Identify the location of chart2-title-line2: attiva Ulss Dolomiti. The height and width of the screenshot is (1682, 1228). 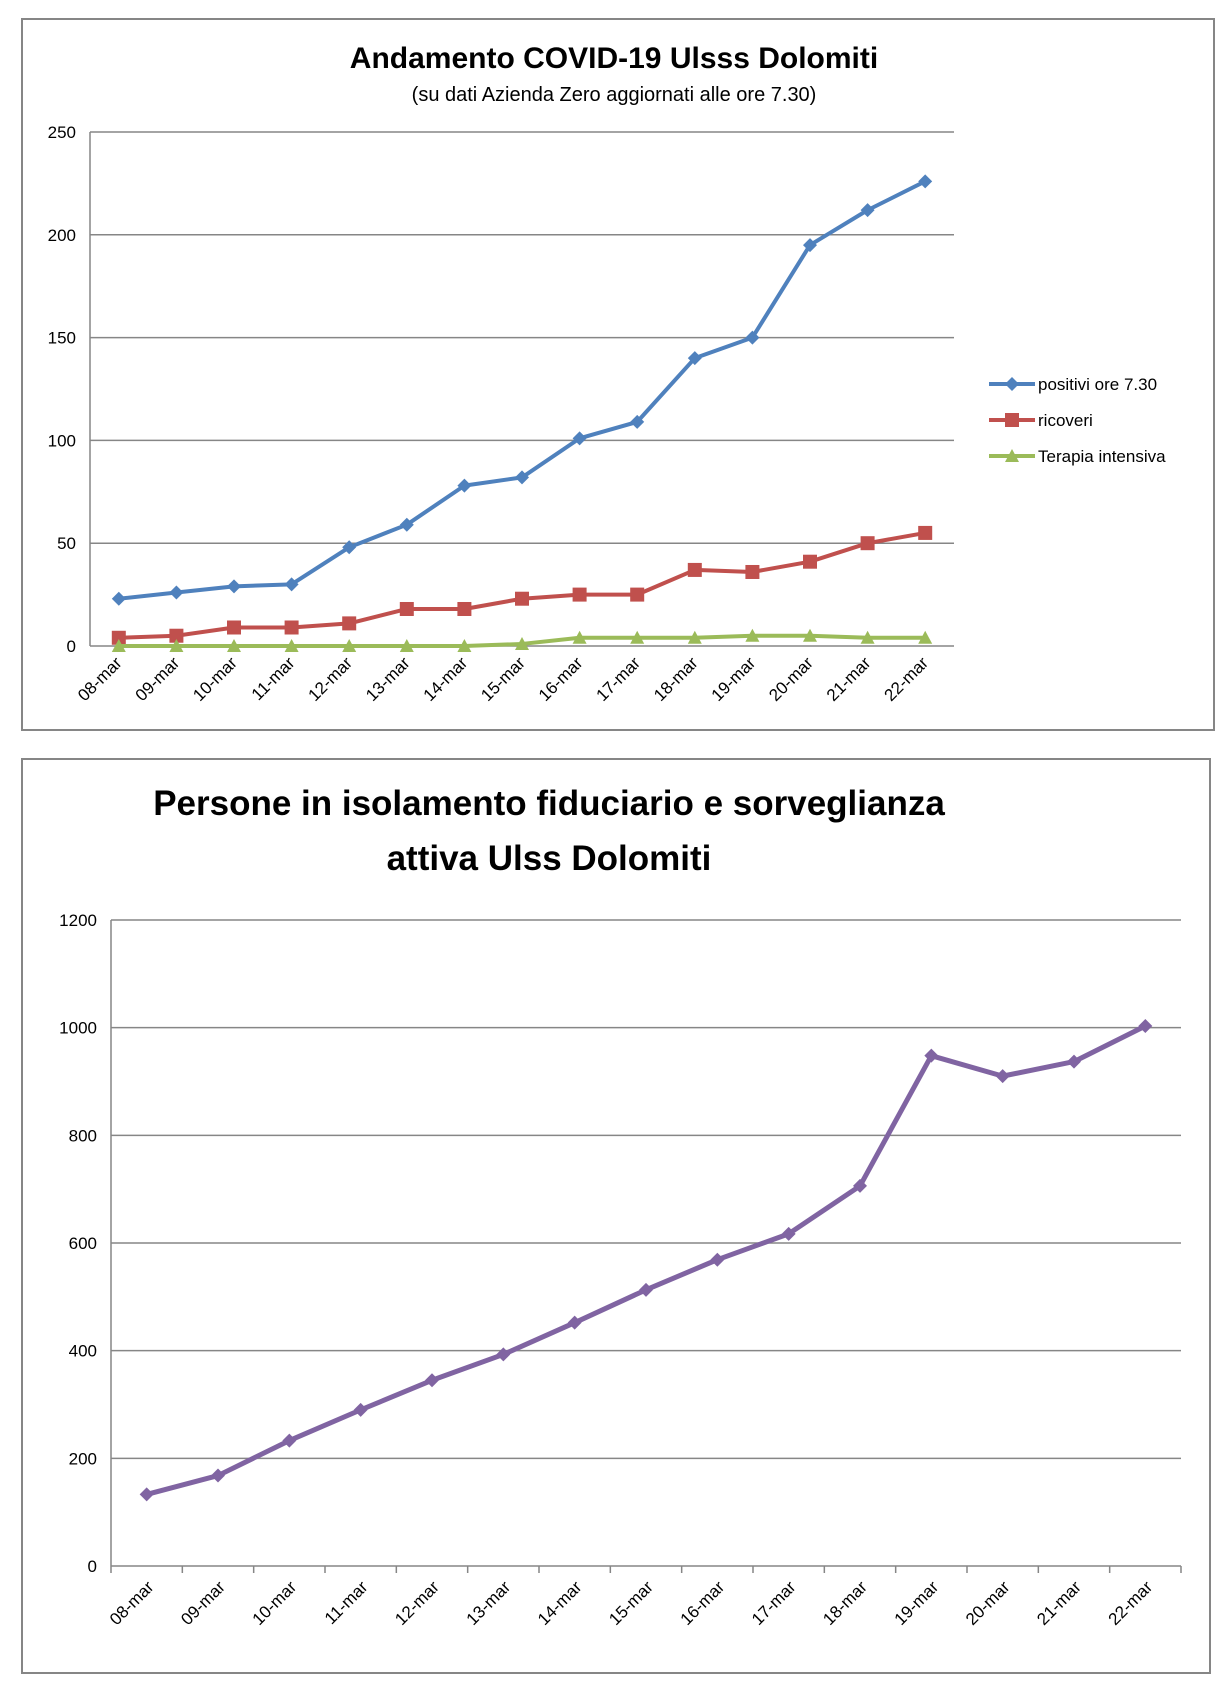
(549, 858).